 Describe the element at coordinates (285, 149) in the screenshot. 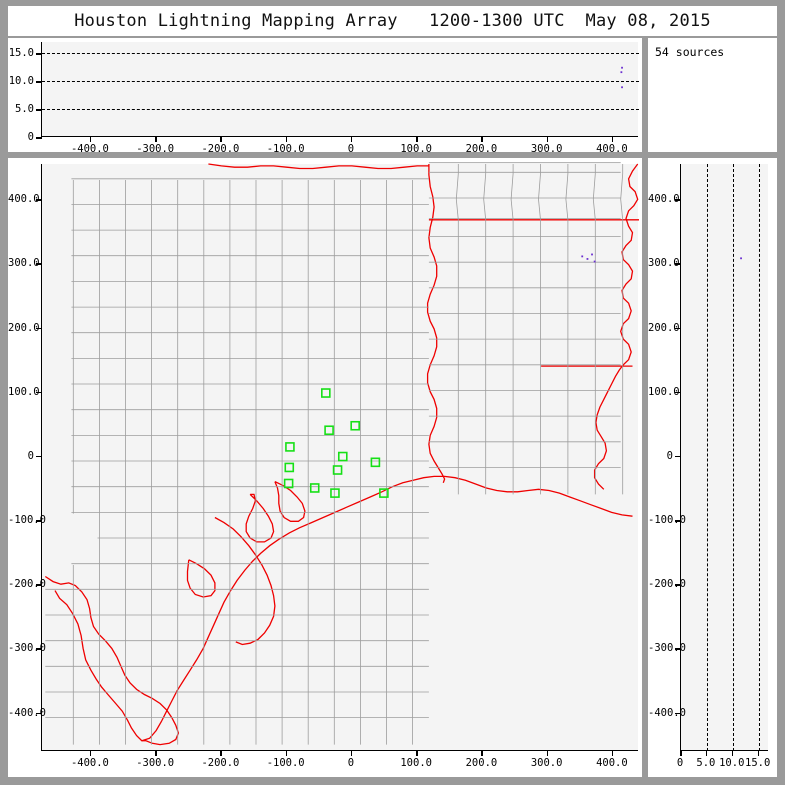

I see `x-axis-tick-label: -100.0` at that location.